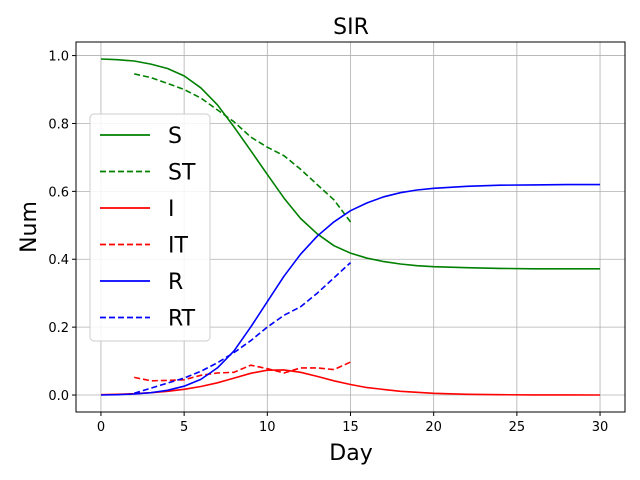 The image size is (640, 480). I want to click on series-line-it, so click(242, 371).